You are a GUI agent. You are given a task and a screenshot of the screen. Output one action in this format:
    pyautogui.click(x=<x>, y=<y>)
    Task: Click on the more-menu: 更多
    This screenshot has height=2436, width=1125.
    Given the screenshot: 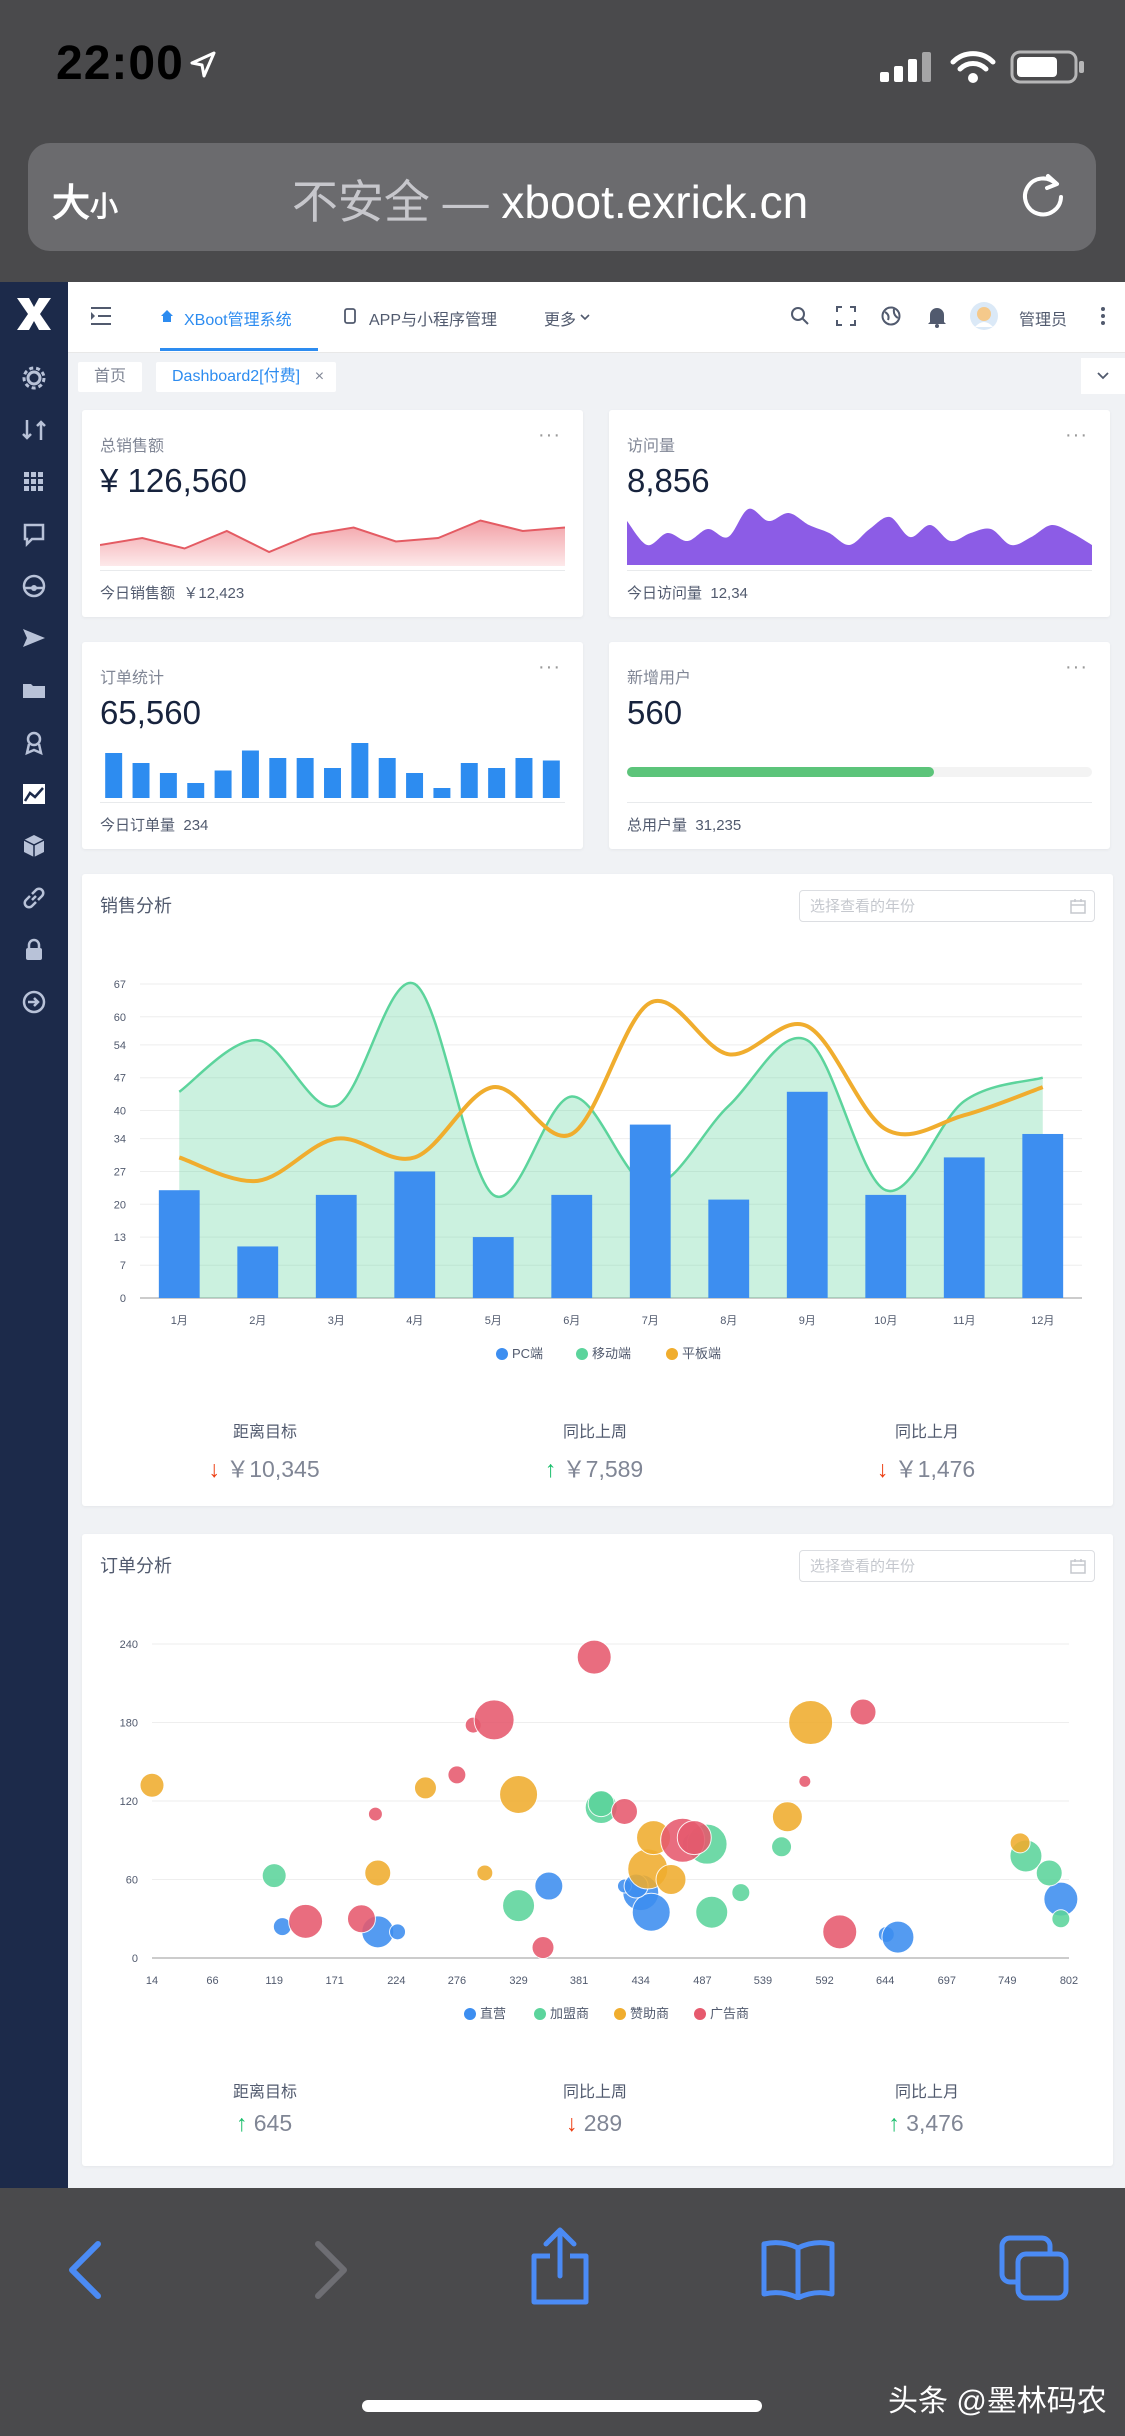 What is the action you would take?
    pyautogui.click(x=560, y=320)
    